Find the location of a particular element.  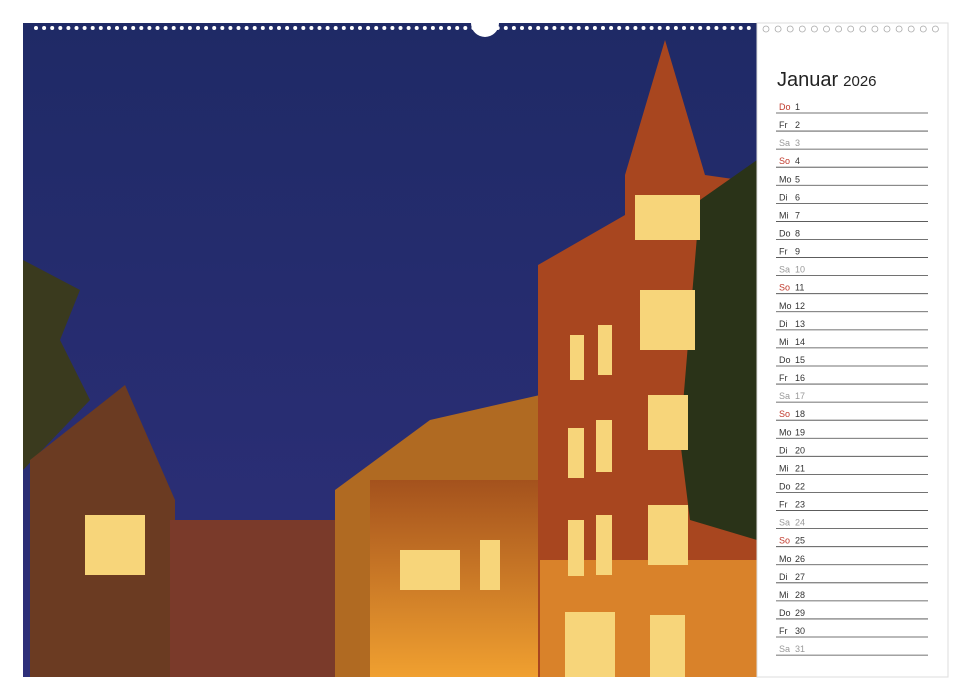

day-number: 11 is located at coordinates (799, 288).